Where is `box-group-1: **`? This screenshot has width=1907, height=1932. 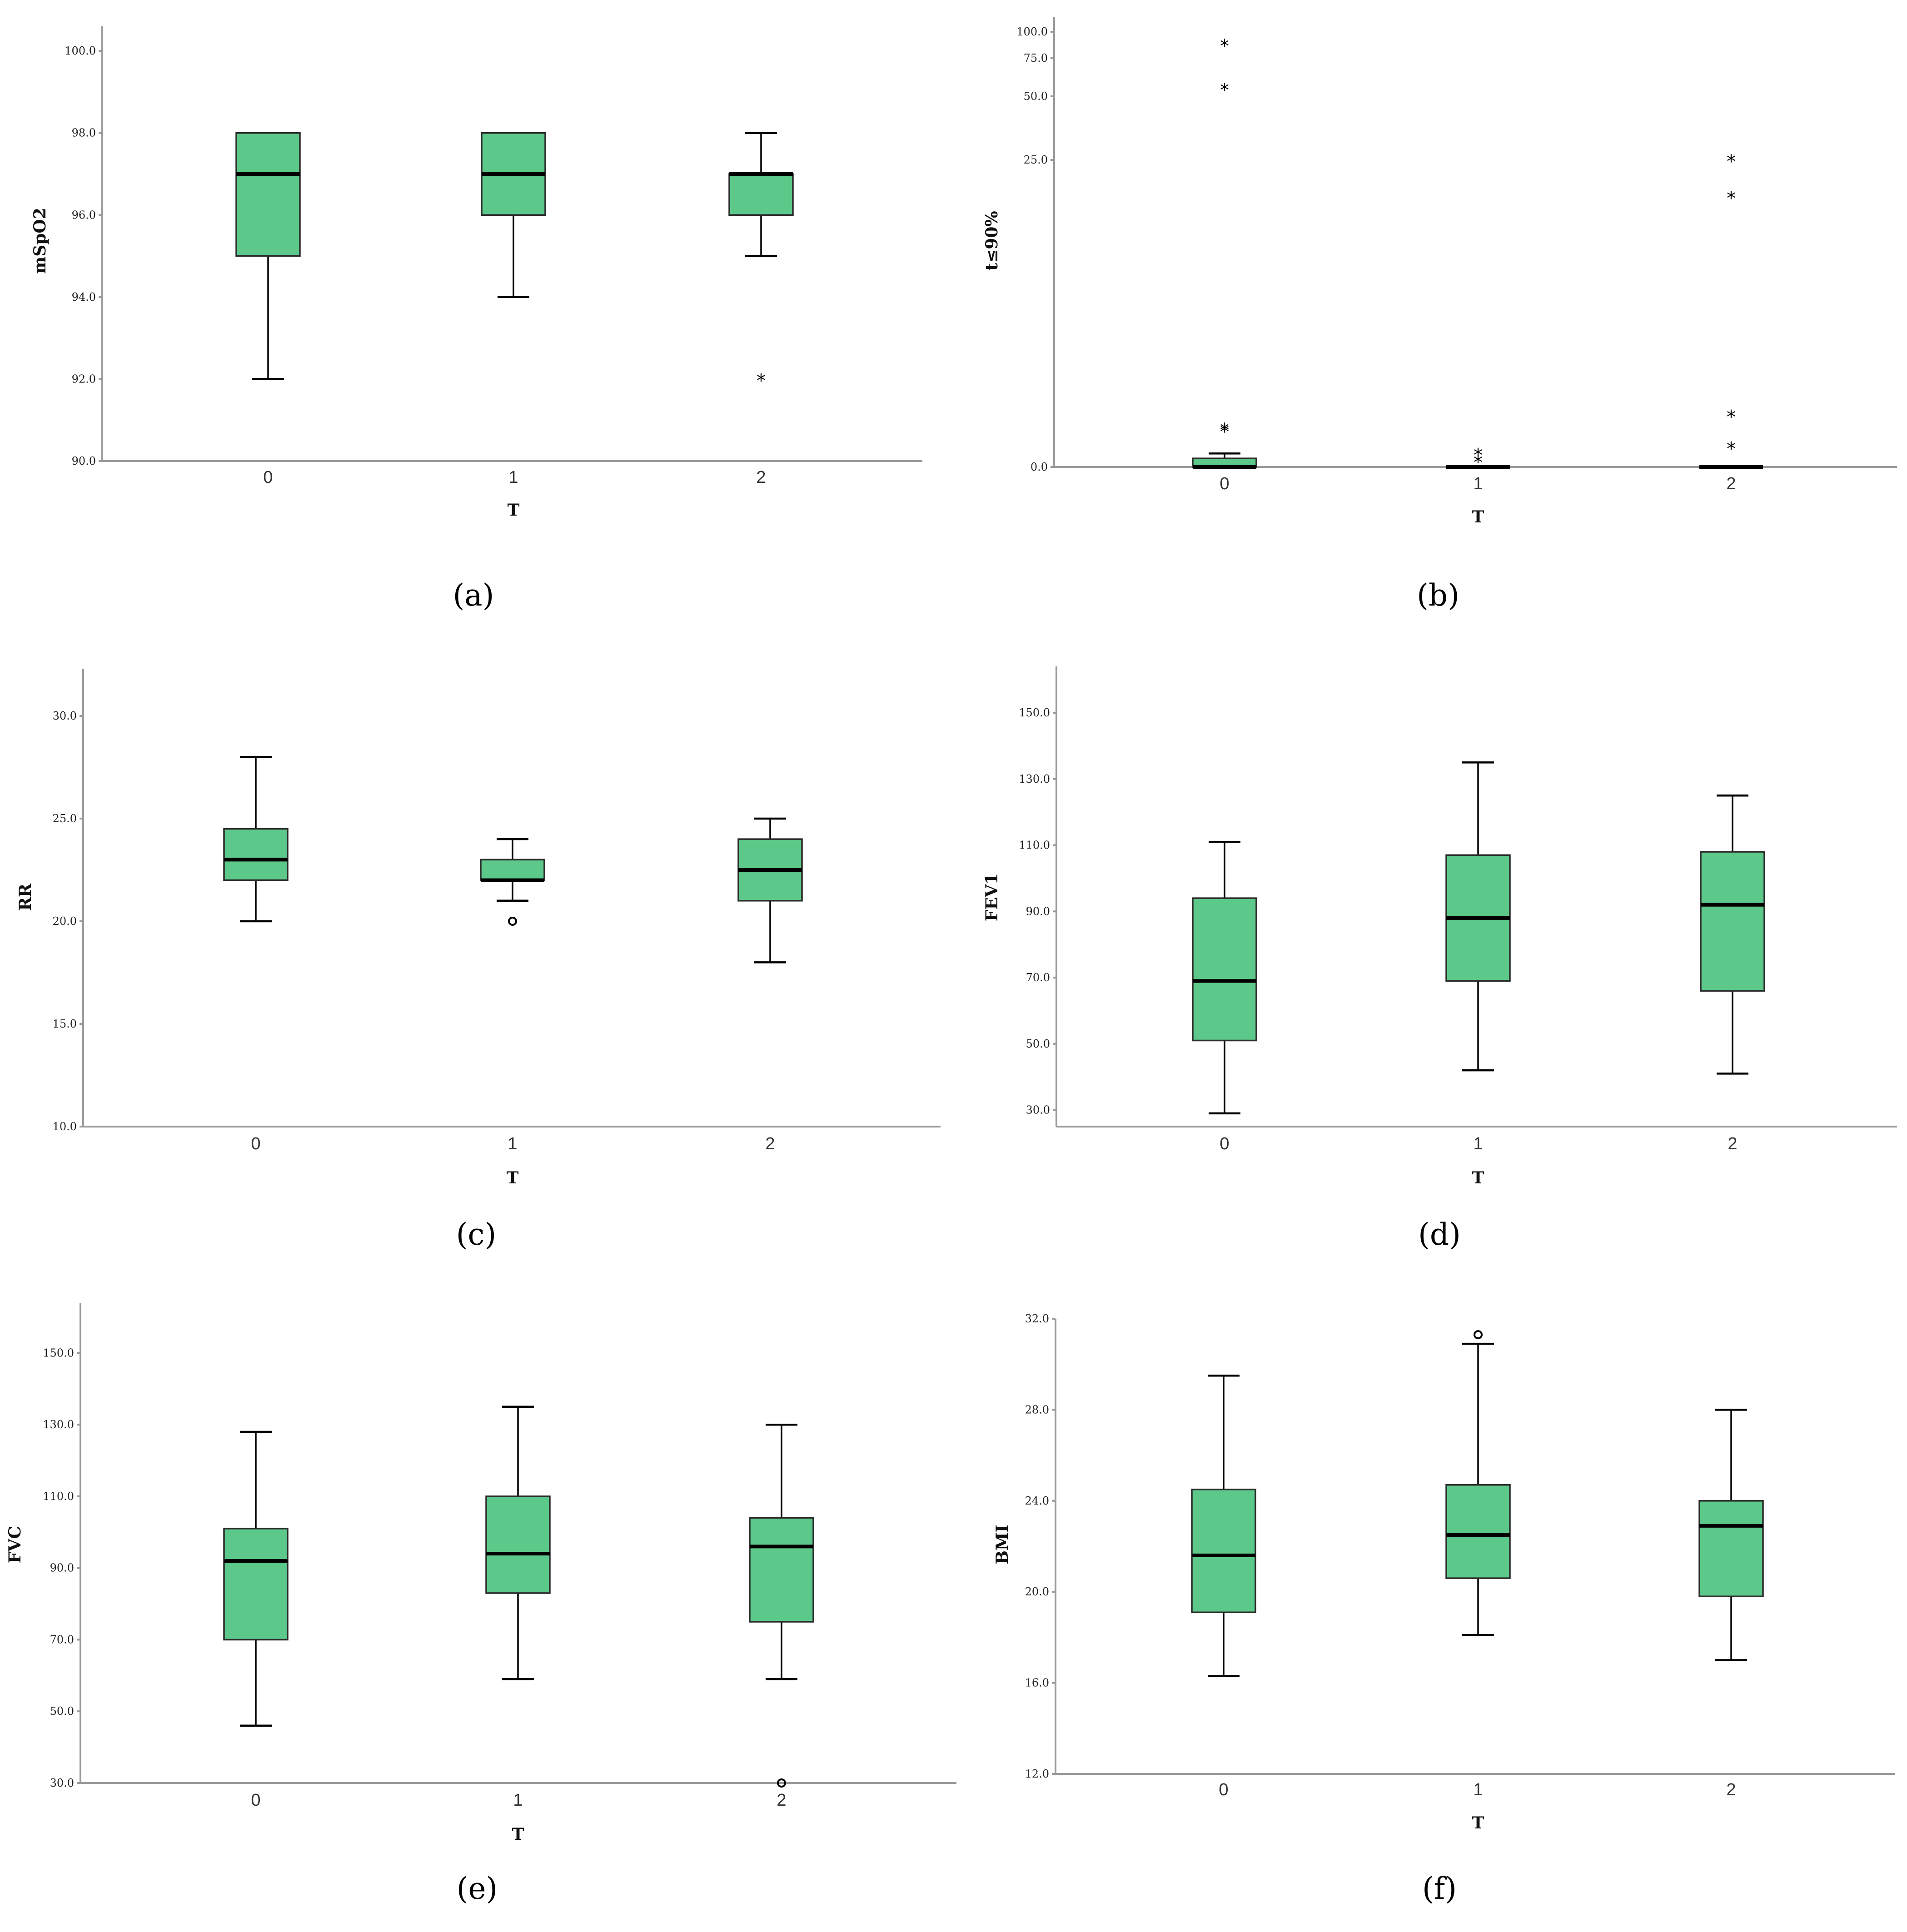
box-group-1: ** is located at coordinates (1478, 459).